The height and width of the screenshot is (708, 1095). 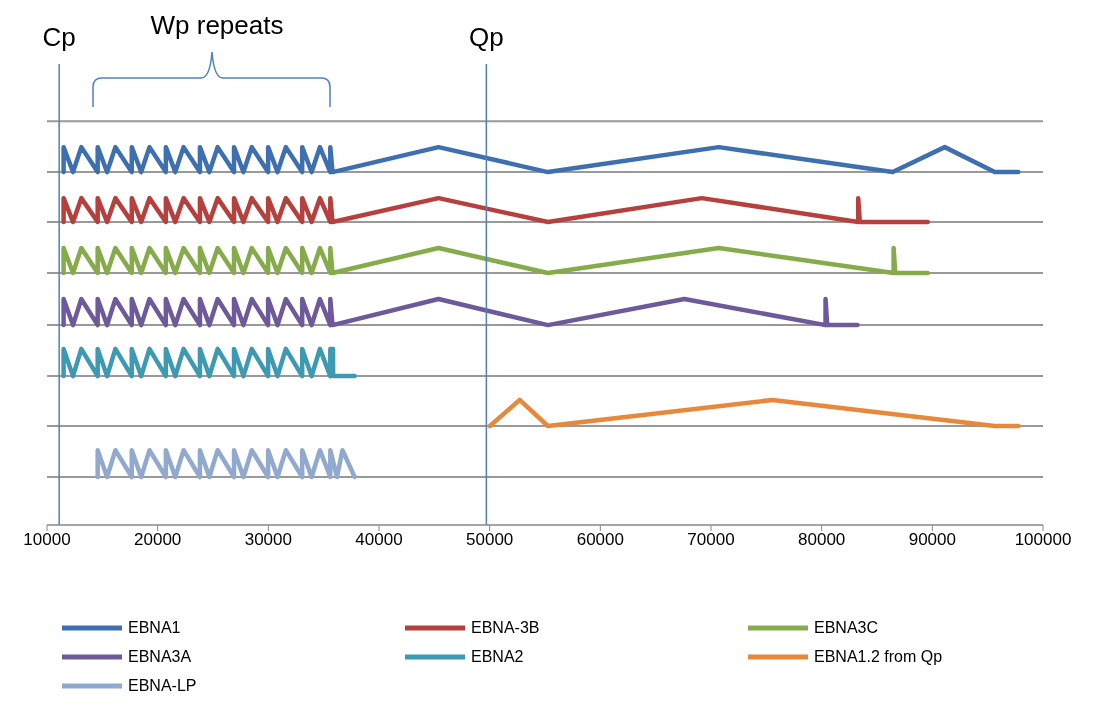 I want to click on legend-label: EBNA2, so click(x=497, y=657).